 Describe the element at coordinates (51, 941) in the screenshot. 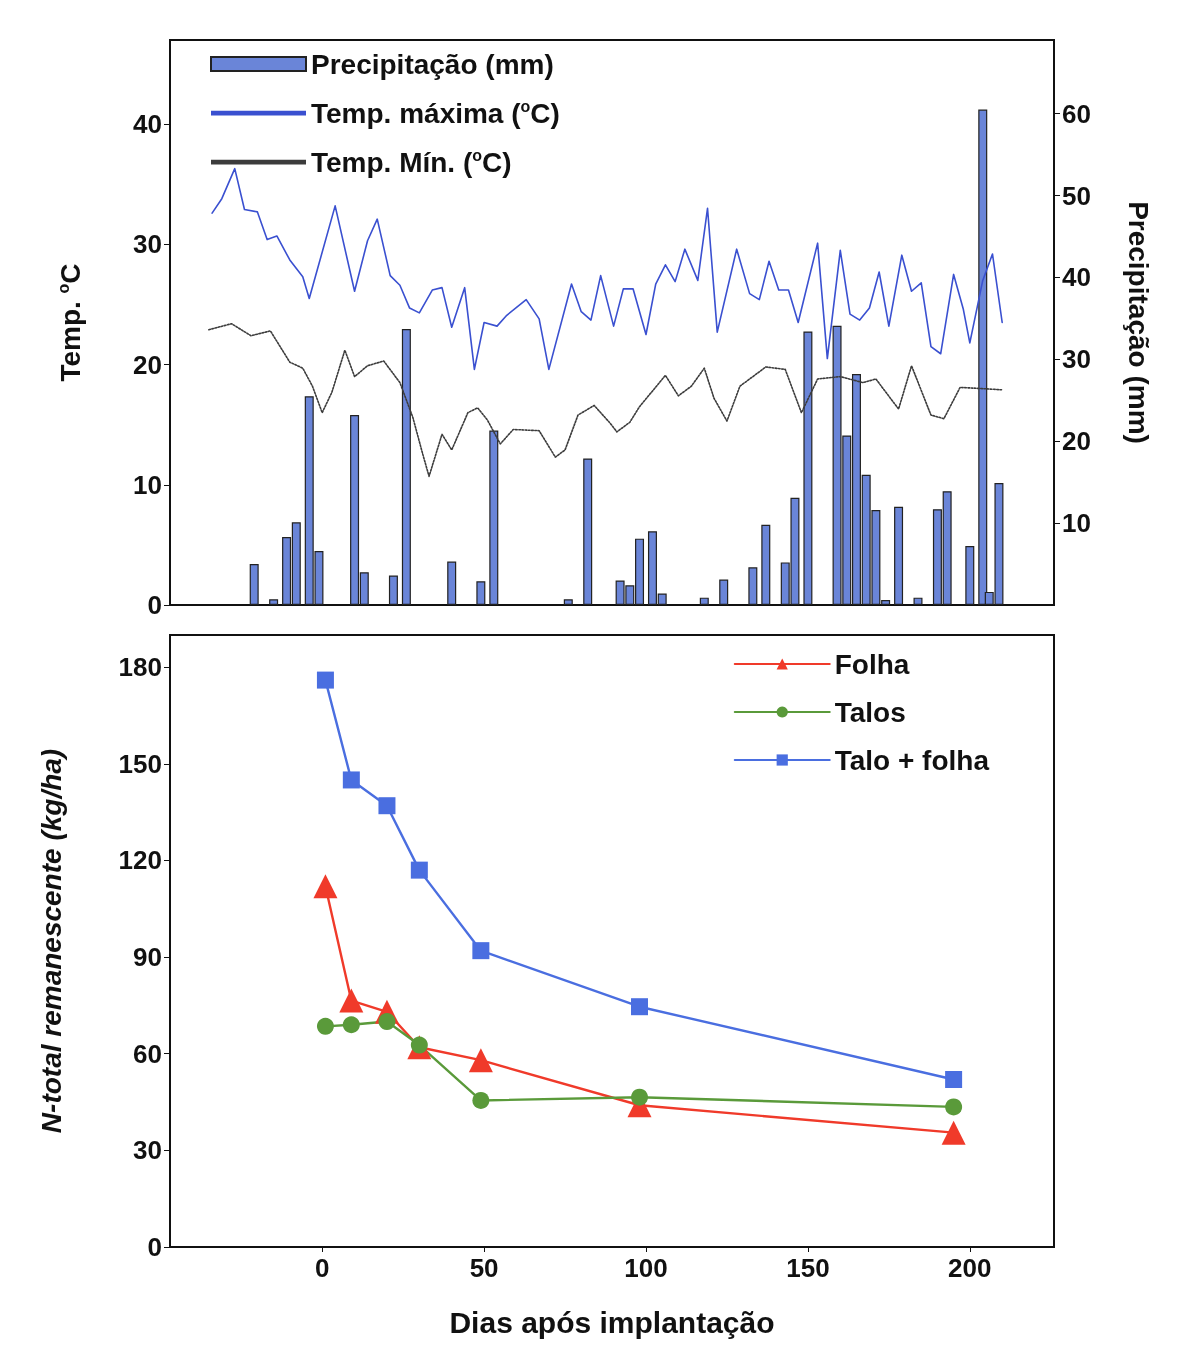

I see `y-axis-title: N-total remanescente (kg/ha)` at that location.